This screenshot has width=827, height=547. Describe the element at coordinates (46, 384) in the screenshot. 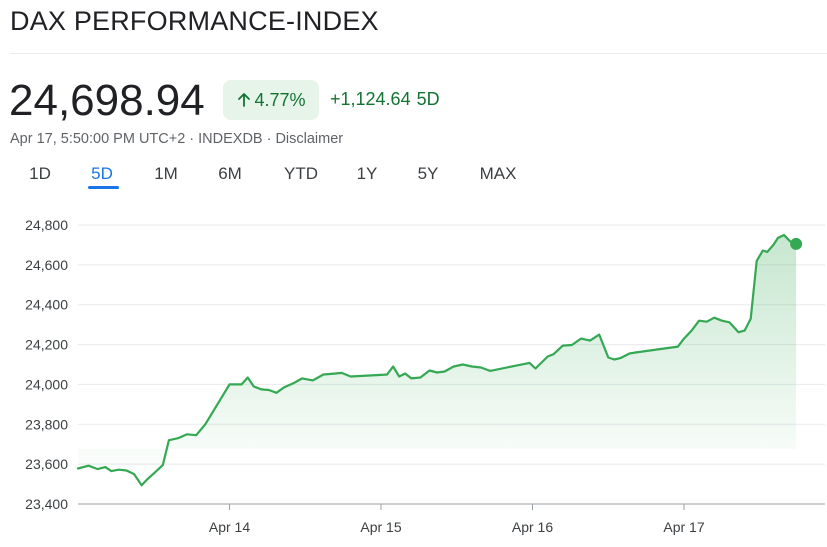

I see `y-tick-label: 24,000` at that location.